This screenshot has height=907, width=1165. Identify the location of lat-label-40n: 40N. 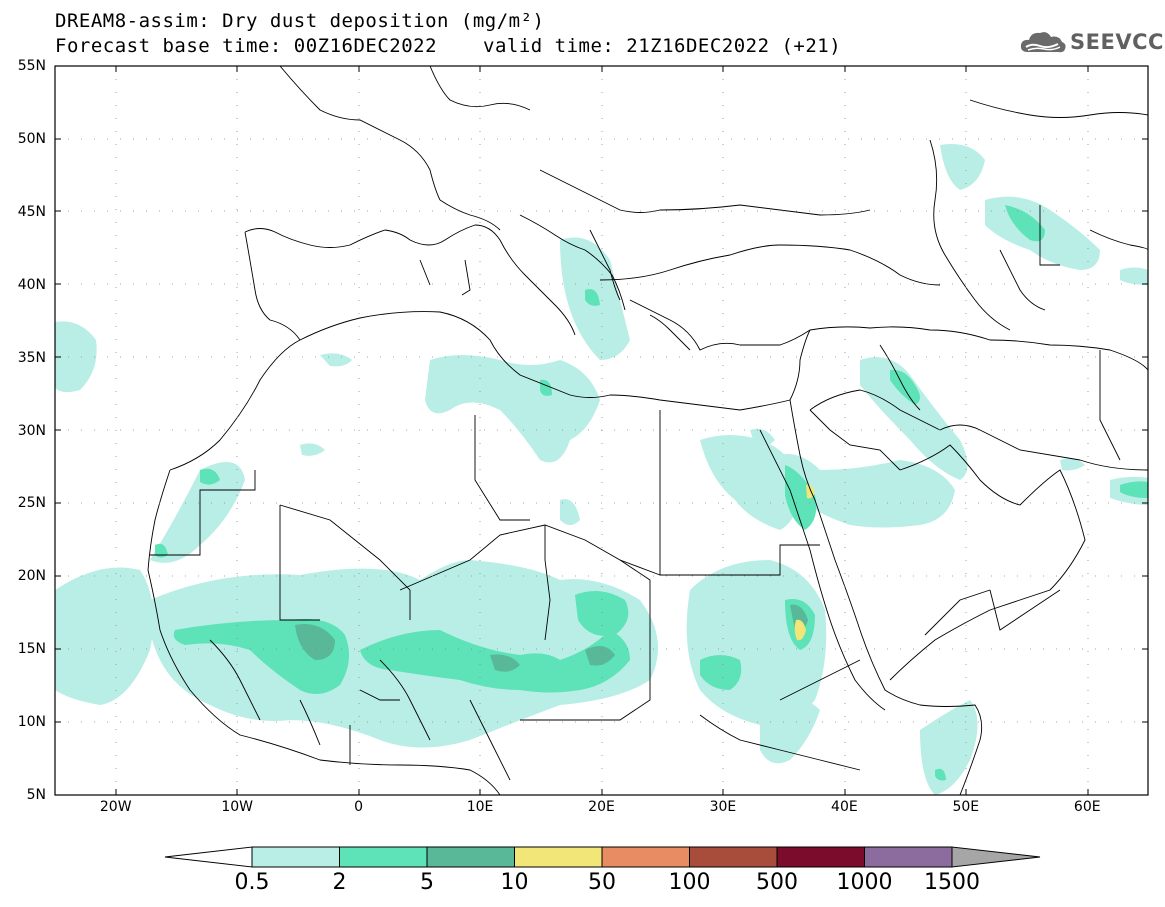
(31, 284).